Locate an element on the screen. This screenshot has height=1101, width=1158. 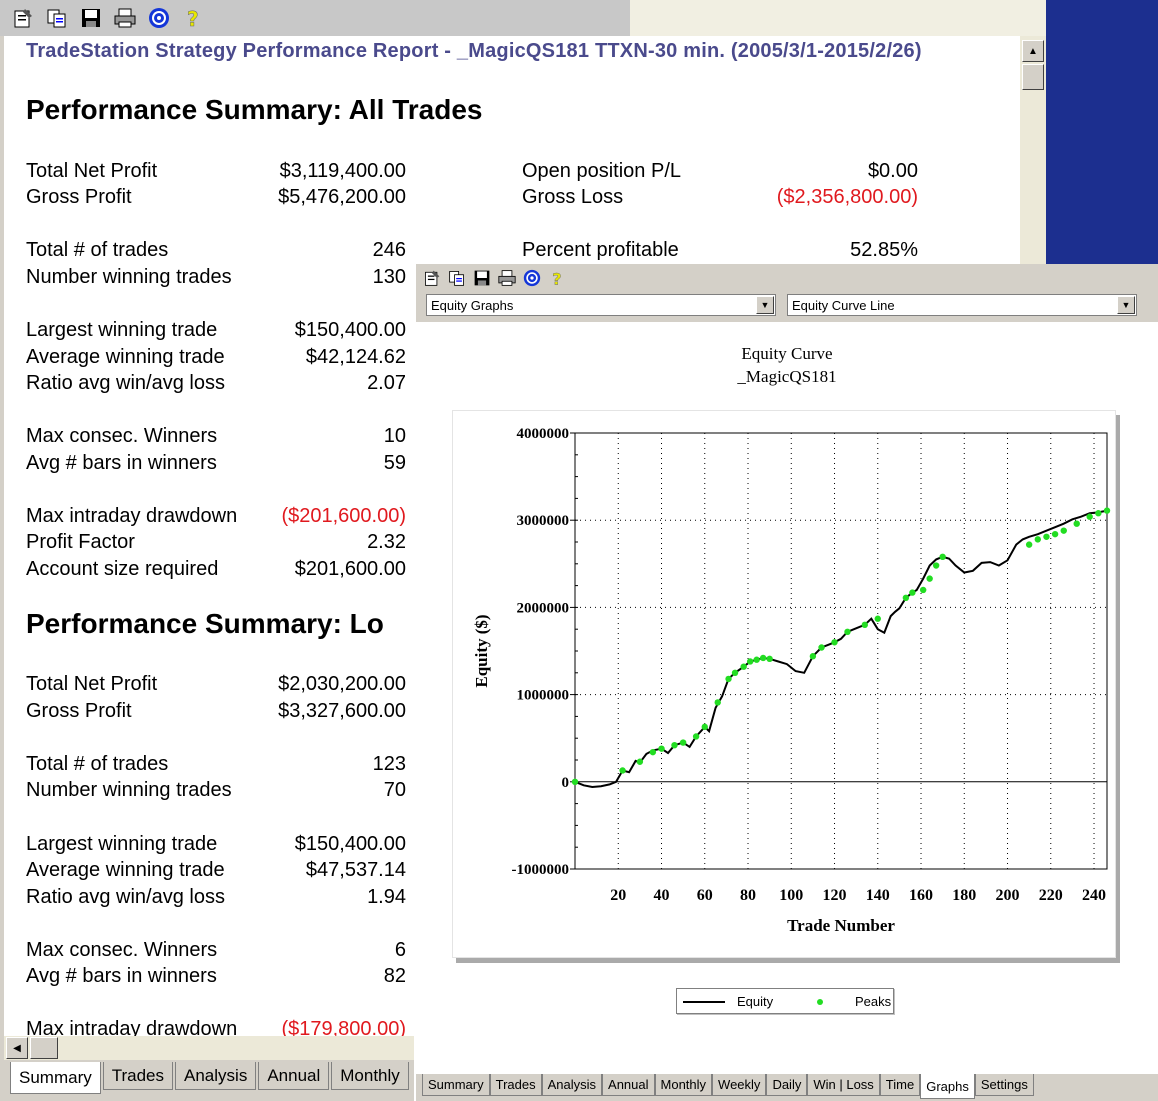
graph-tab-daily: Daily is located at coordinates (787, 1085).